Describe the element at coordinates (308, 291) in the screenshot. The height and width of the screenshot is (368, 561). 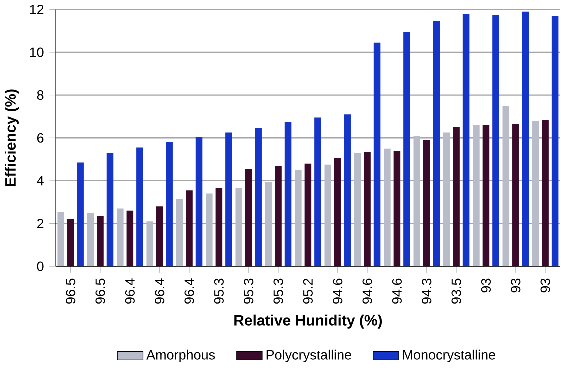
I see `x-tick-label: 95.2` at that location.